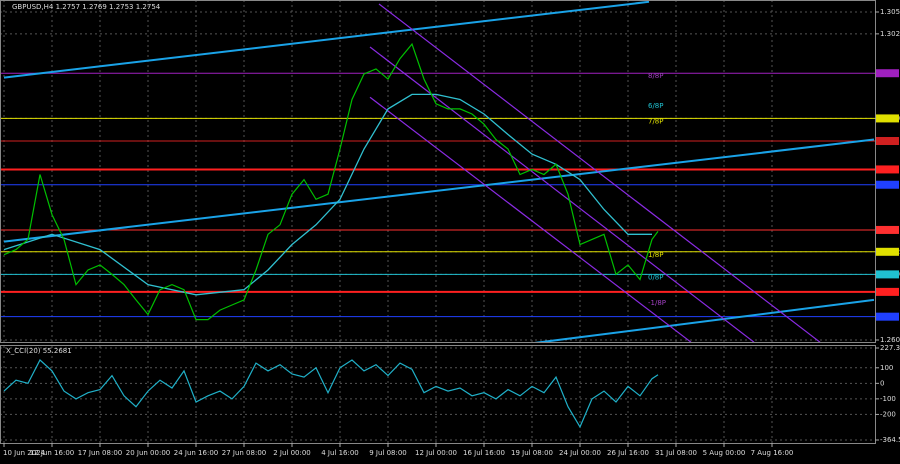 The image size is (900, 464). What do you see at coordinates (292, 453) in the screenshot?
I see `x-tick-label: 2 Jul 00:00` at bounding box center [292, 453].